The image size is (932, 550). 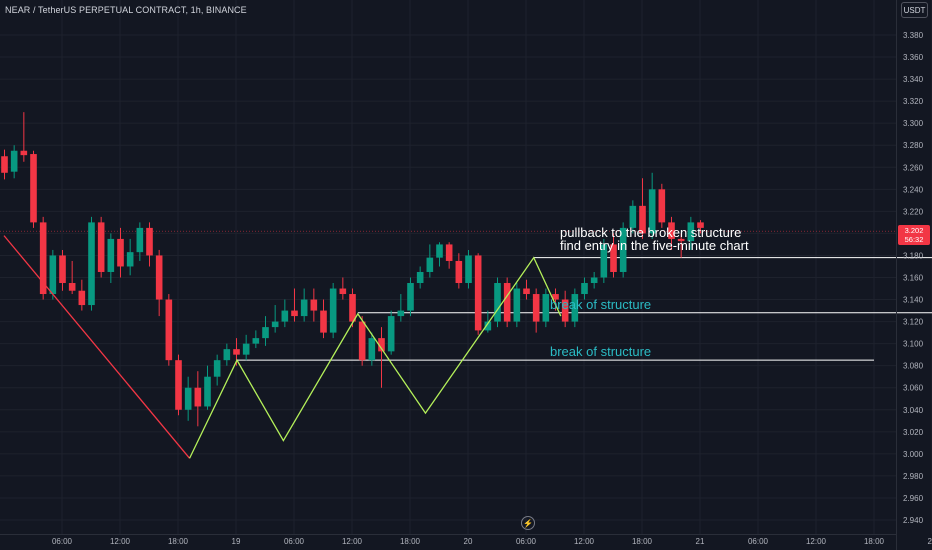 What do you see at coordinates (913, 79) in the screenshot?
I see `price-tick-label: 3.340` at bounding box center [913, 79].